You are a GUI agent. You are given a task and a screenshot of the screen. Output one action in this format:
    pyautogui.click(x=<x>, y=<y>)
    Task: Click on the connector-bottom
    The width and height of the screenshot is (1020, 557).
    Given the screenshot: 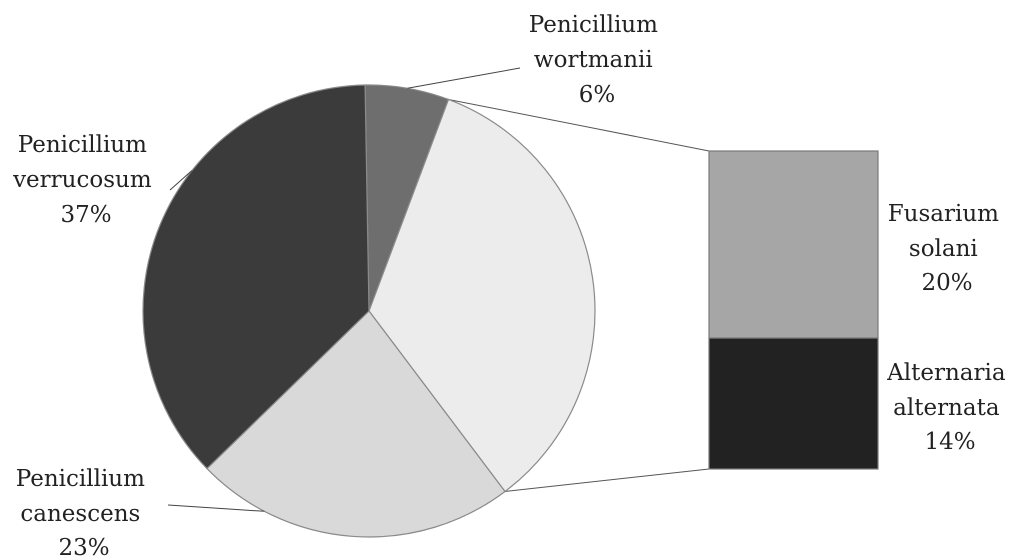 What is the action you would take?
    pyautogui.click(x=607, y=480)
    